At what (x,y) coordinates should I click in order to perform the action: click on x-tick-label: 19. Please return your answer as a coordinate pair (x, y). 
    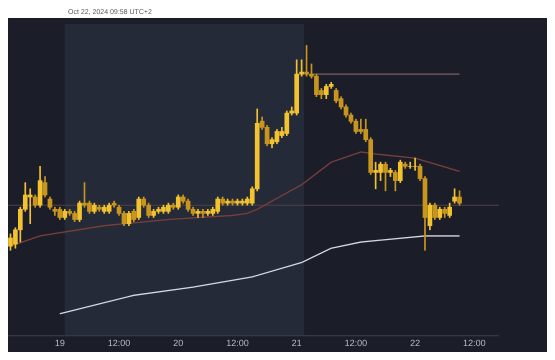
    Looking at the image, I should click on (59, 343).